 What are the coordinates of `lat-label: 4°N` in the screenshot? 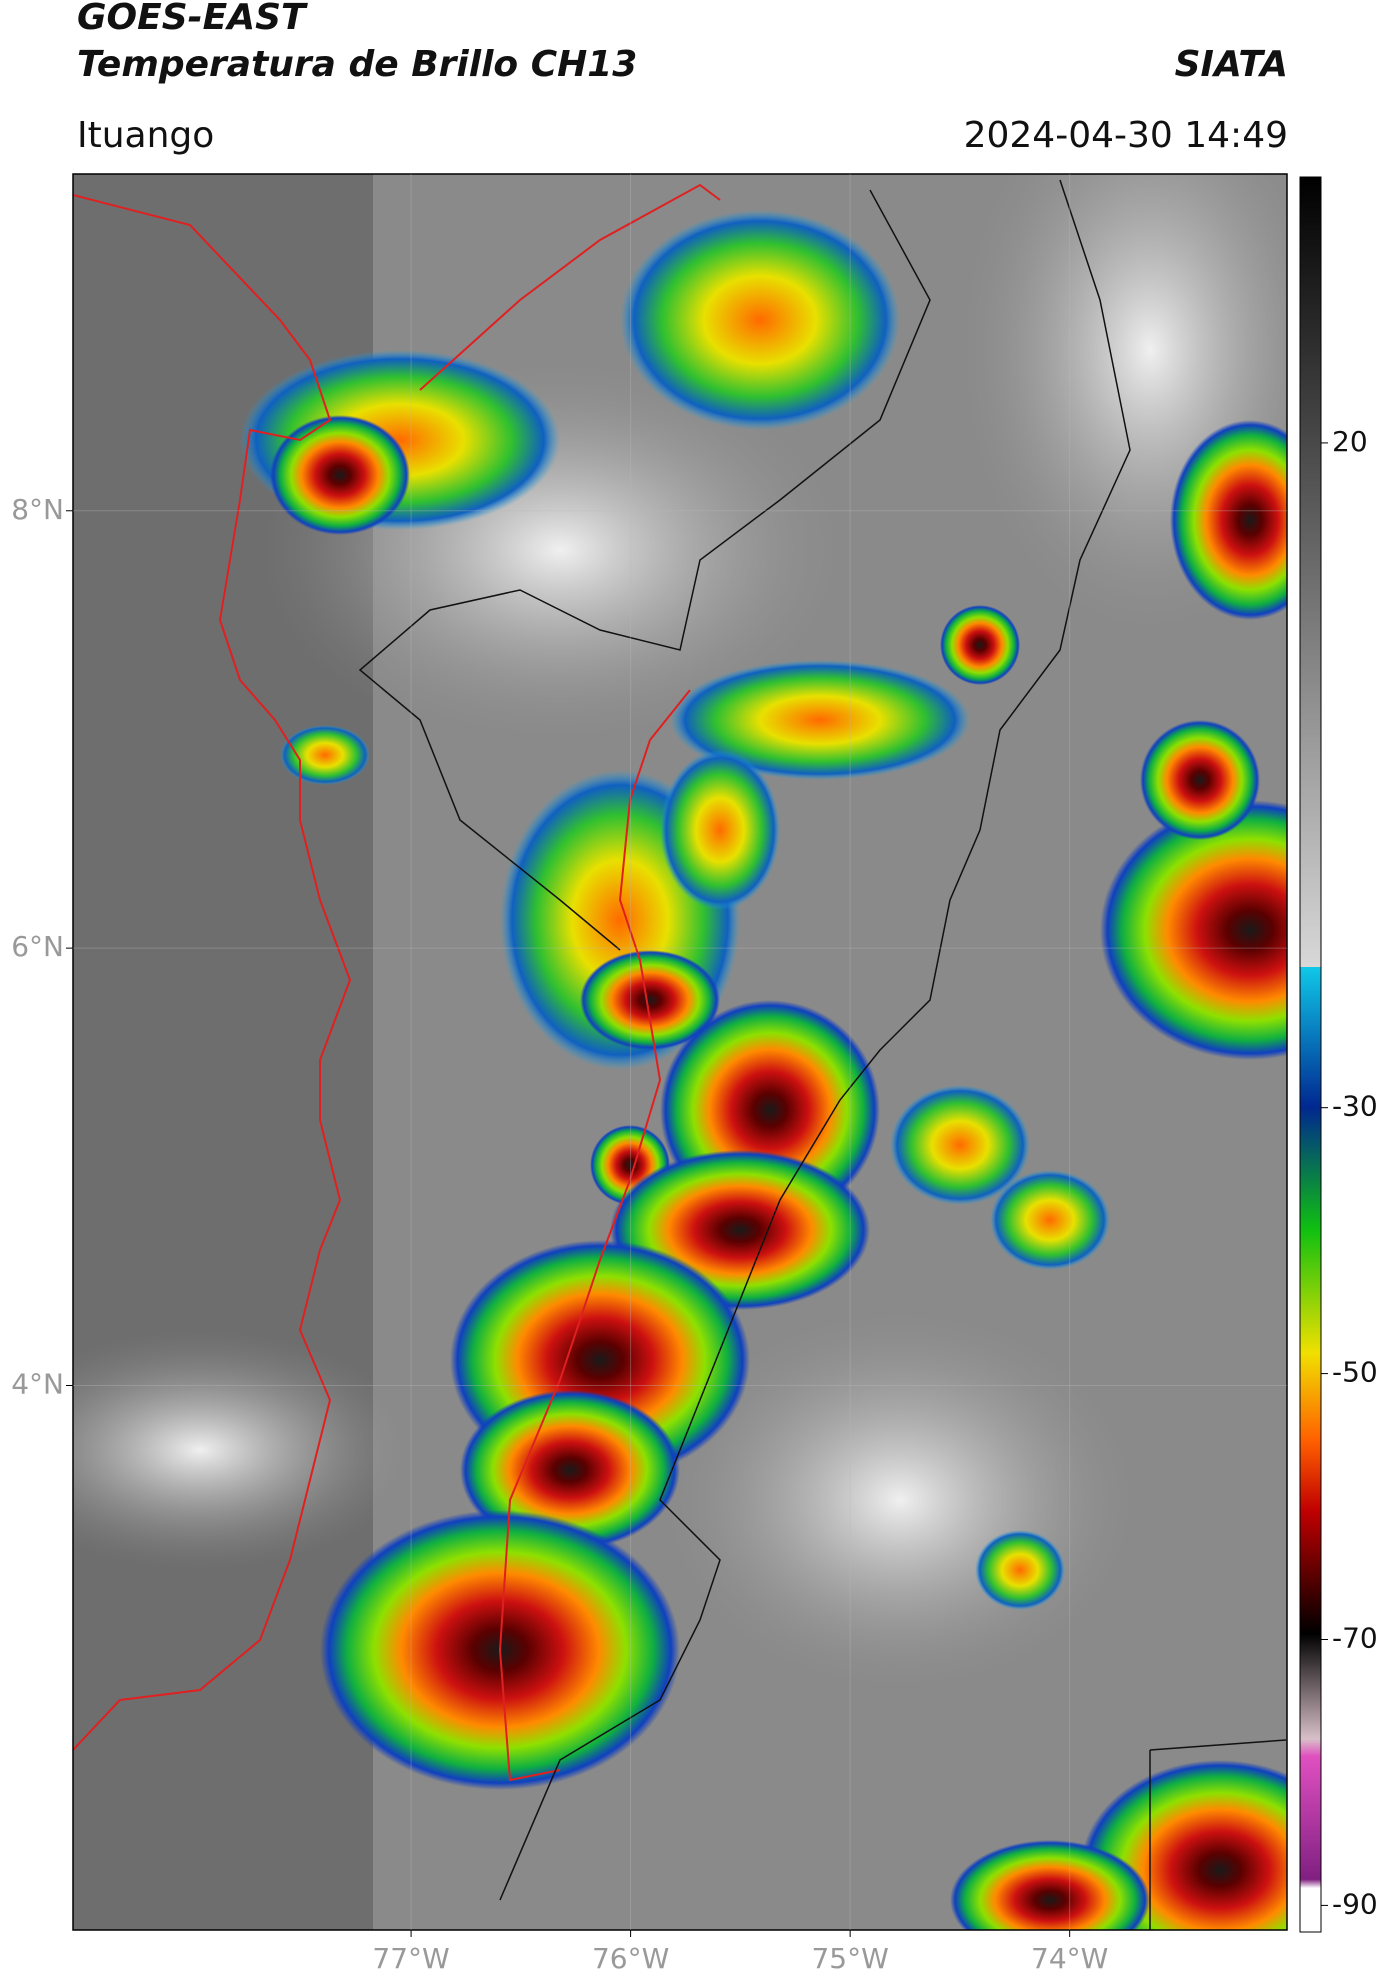 It's located at (37, 1383).